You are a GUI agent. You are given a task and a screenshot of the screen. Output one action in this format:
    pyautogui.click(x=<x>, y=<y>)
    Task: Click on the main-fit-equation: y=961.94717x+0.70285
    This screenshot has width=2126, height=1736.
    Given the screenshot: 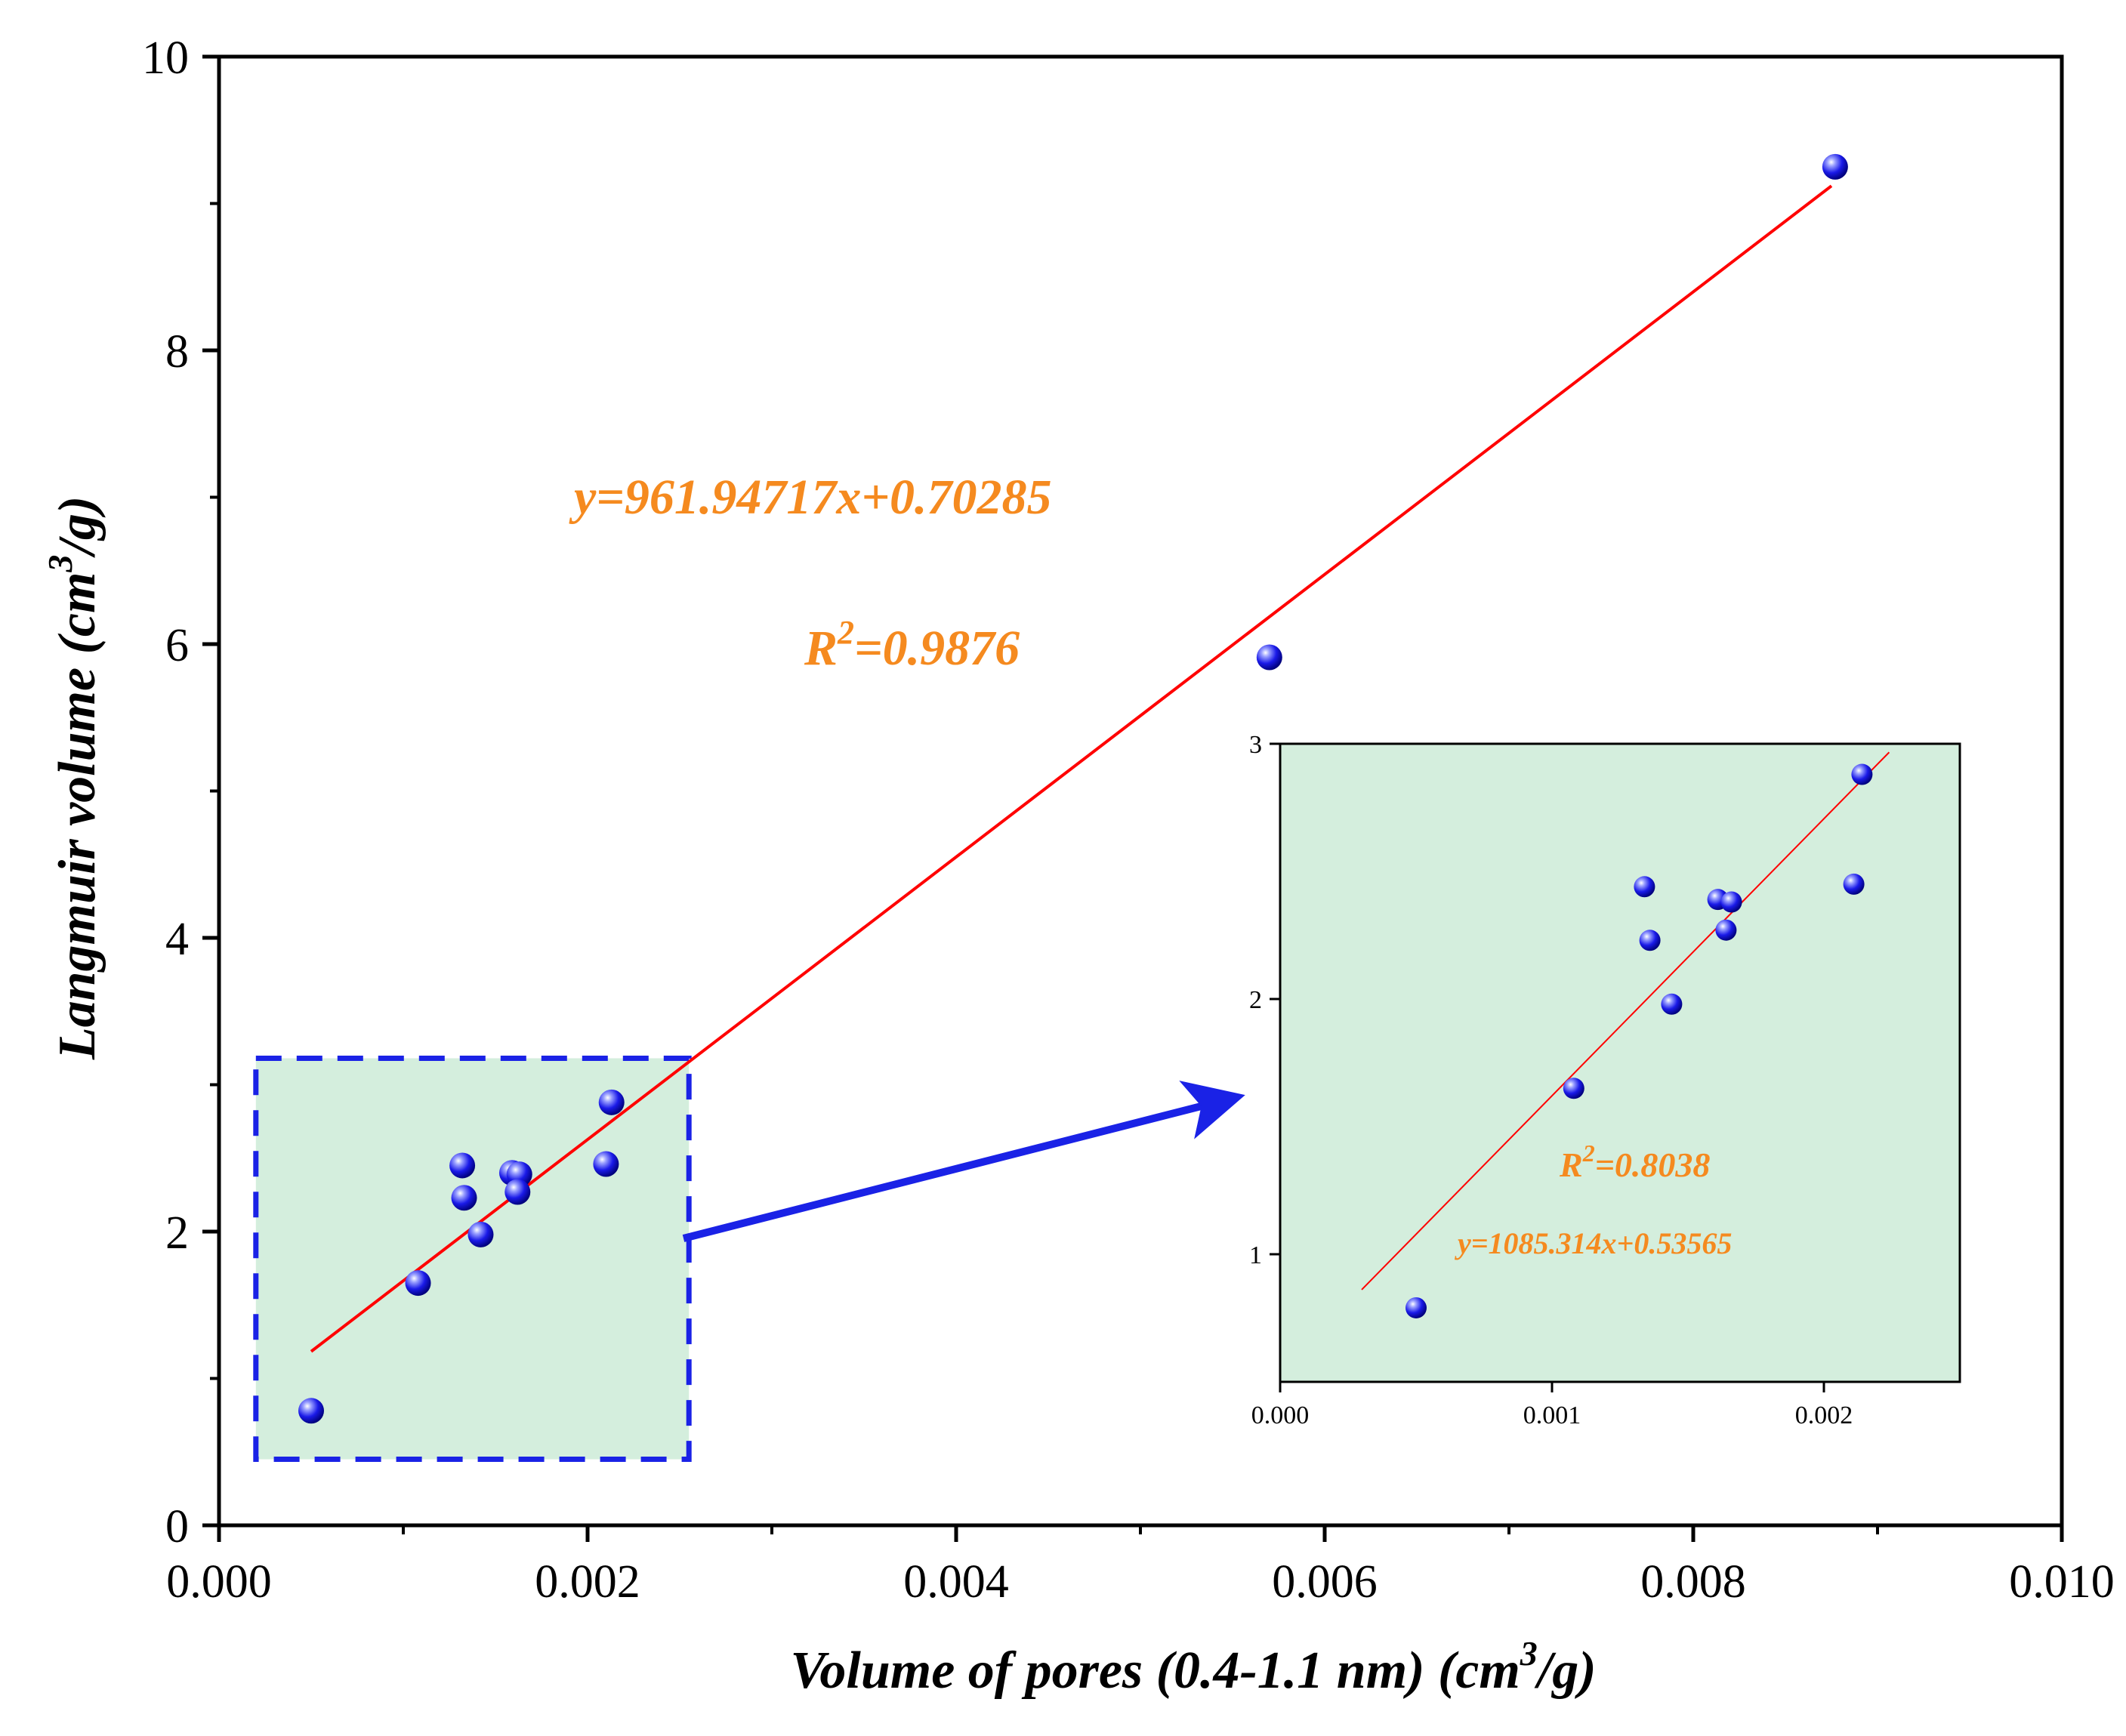 What is the action you would take?
    pyautogui.click(x=810, y=498)
    